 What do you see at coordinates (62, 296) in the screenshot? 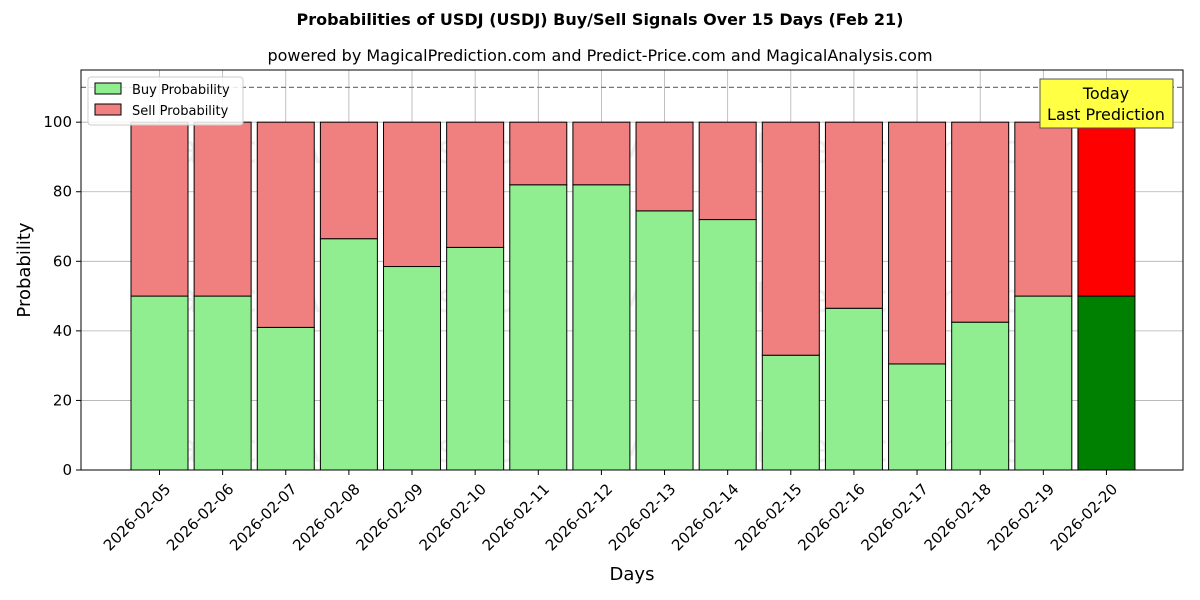
I see `y-axis: 0 20 40 60 80 100` at bounding box center [62, 296].